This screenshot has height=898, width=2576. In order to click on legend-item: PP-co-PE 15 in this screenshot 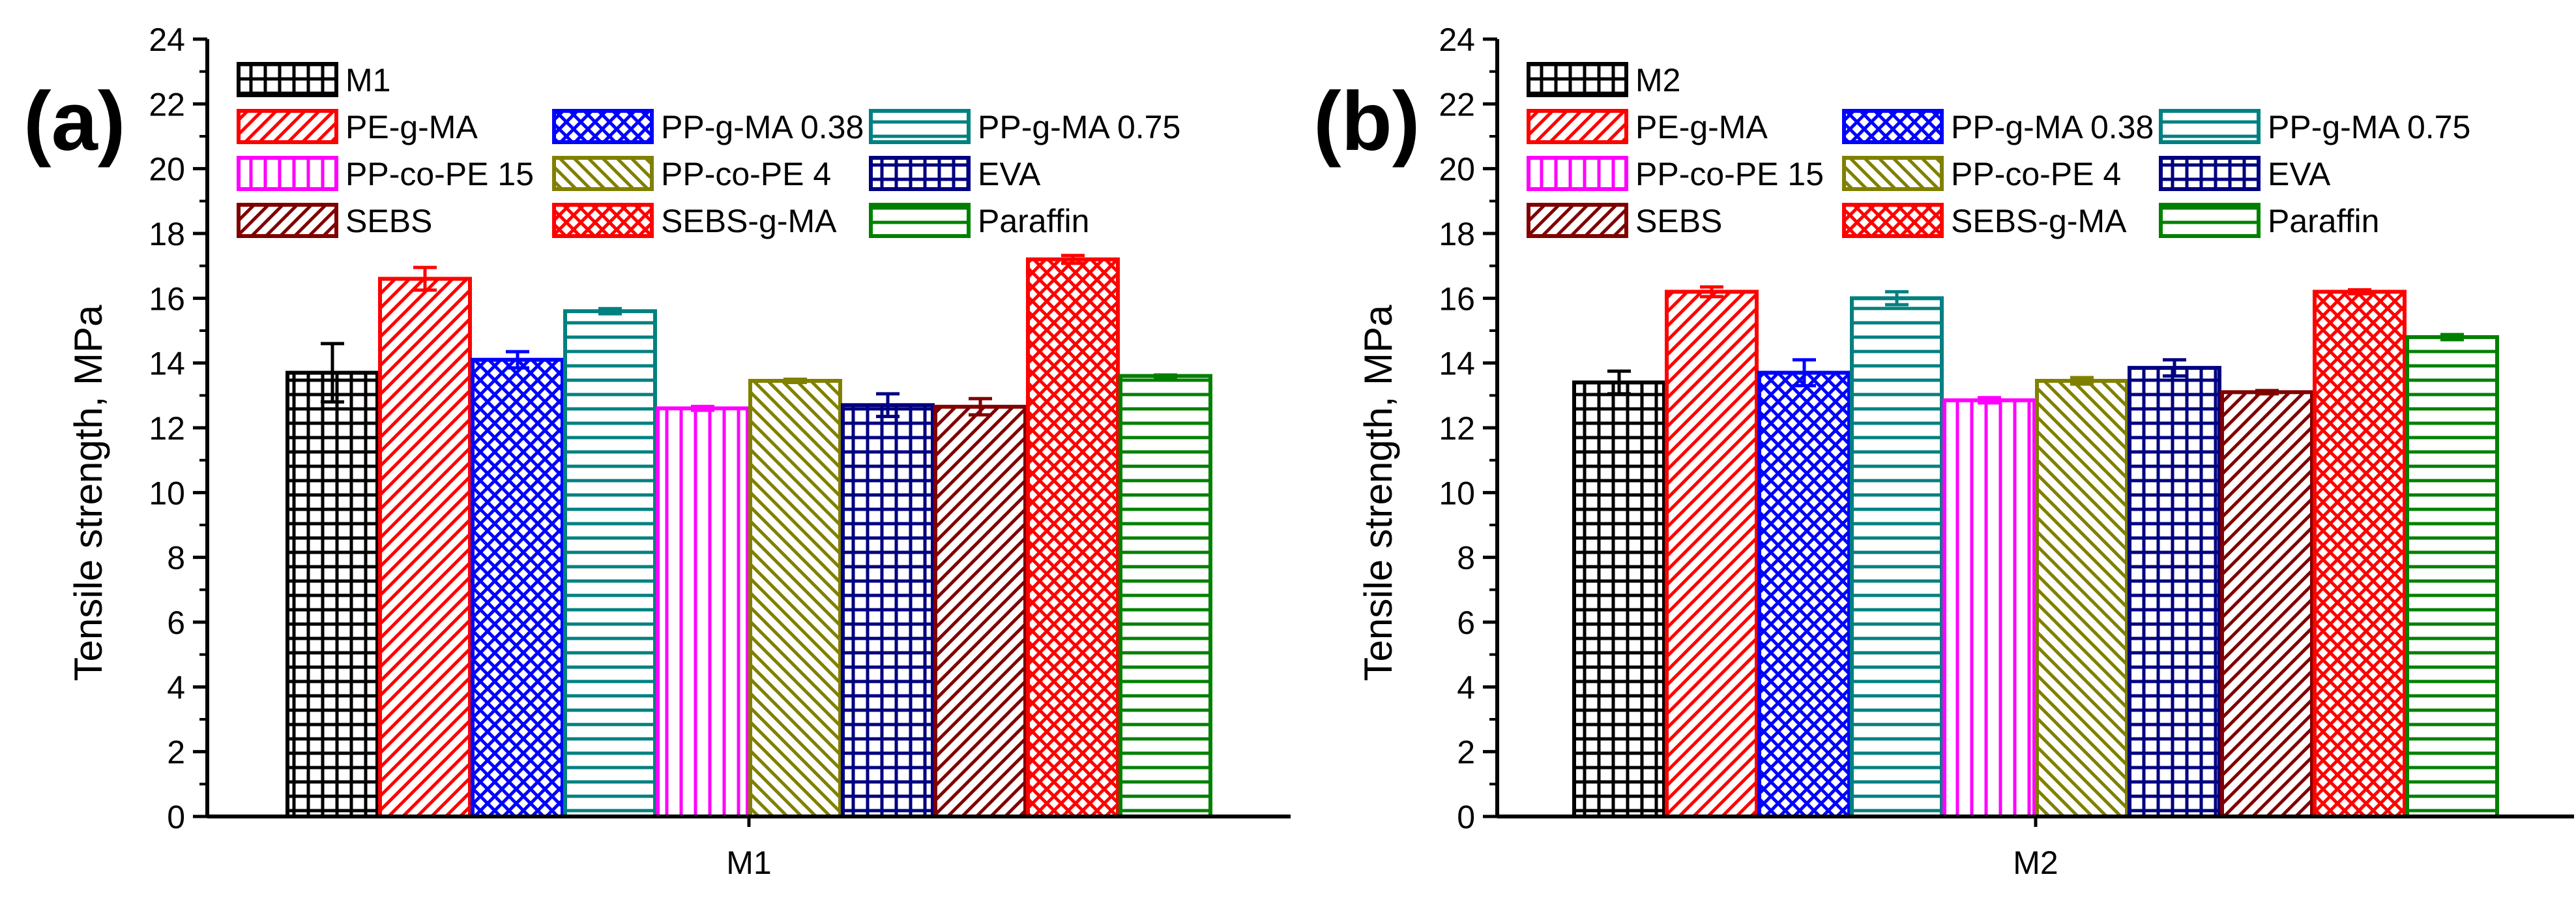, I will do `click(385, 174)`.